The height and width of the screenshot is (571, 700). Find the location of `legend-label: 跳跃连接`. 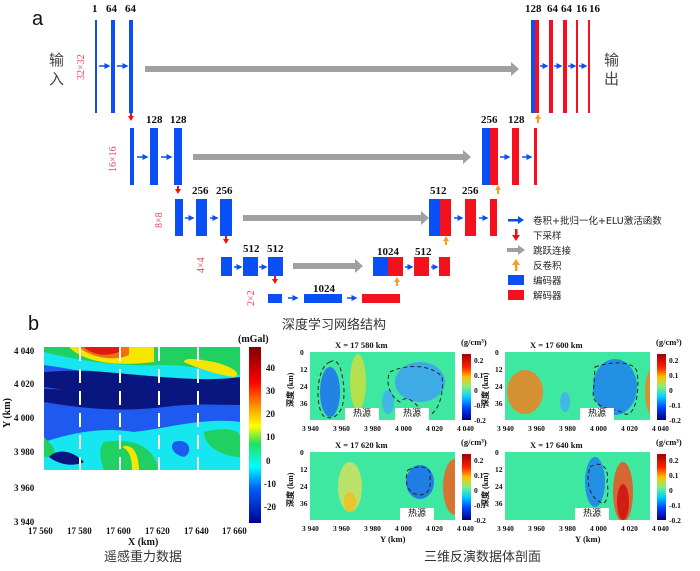

legend-label: 跳跃连接 is located at coordinates (552, 251).